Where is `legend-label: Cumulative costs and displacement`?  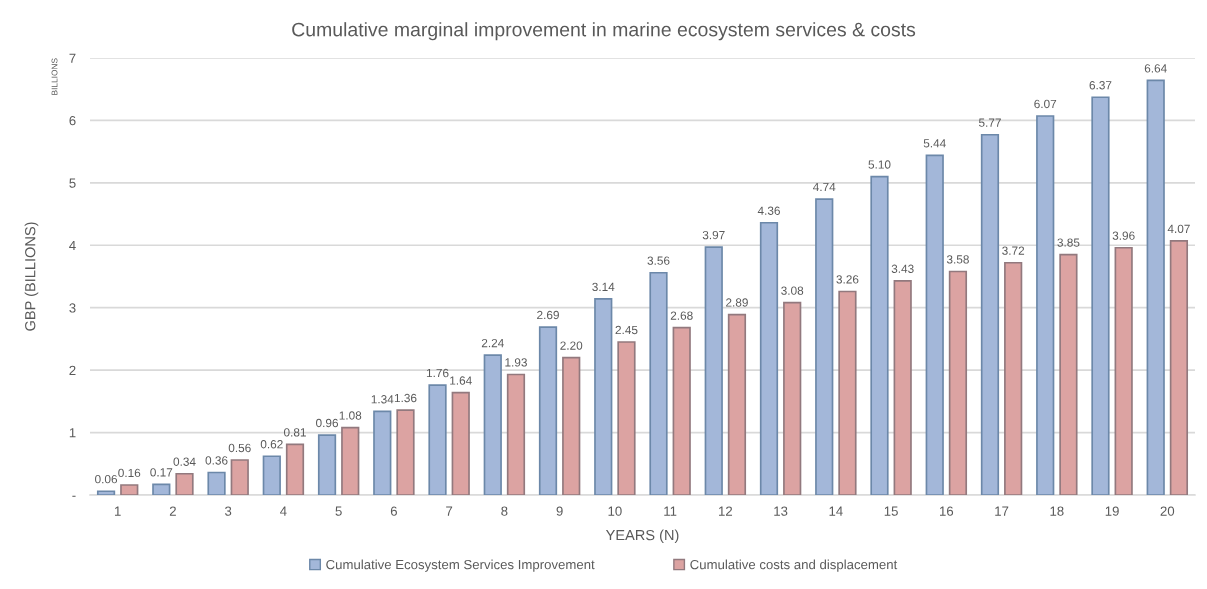
legend-label: Cumulative costs and displacement is located at coordinates (794, 565).